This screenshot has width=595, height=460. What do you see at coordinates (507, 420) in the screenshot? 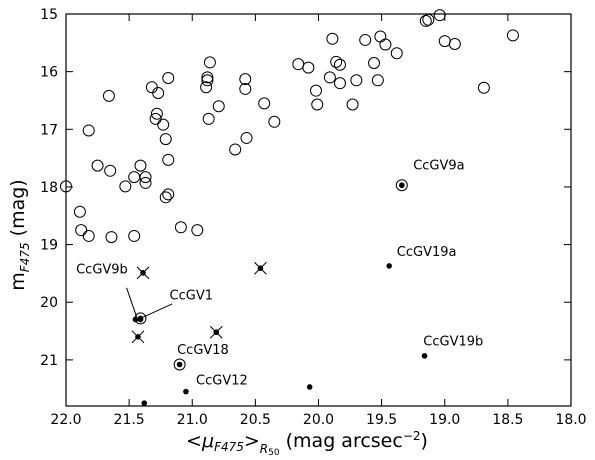
I see `x-tick-label: 18.5` at bounding box center [507, 420].